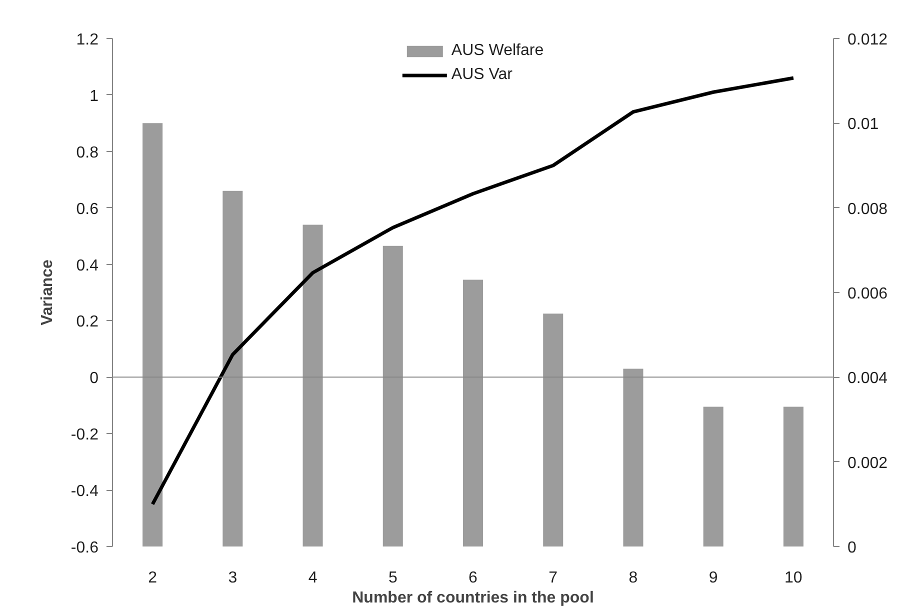  I want to click on y-tick-label: 1, so click(94, 96).